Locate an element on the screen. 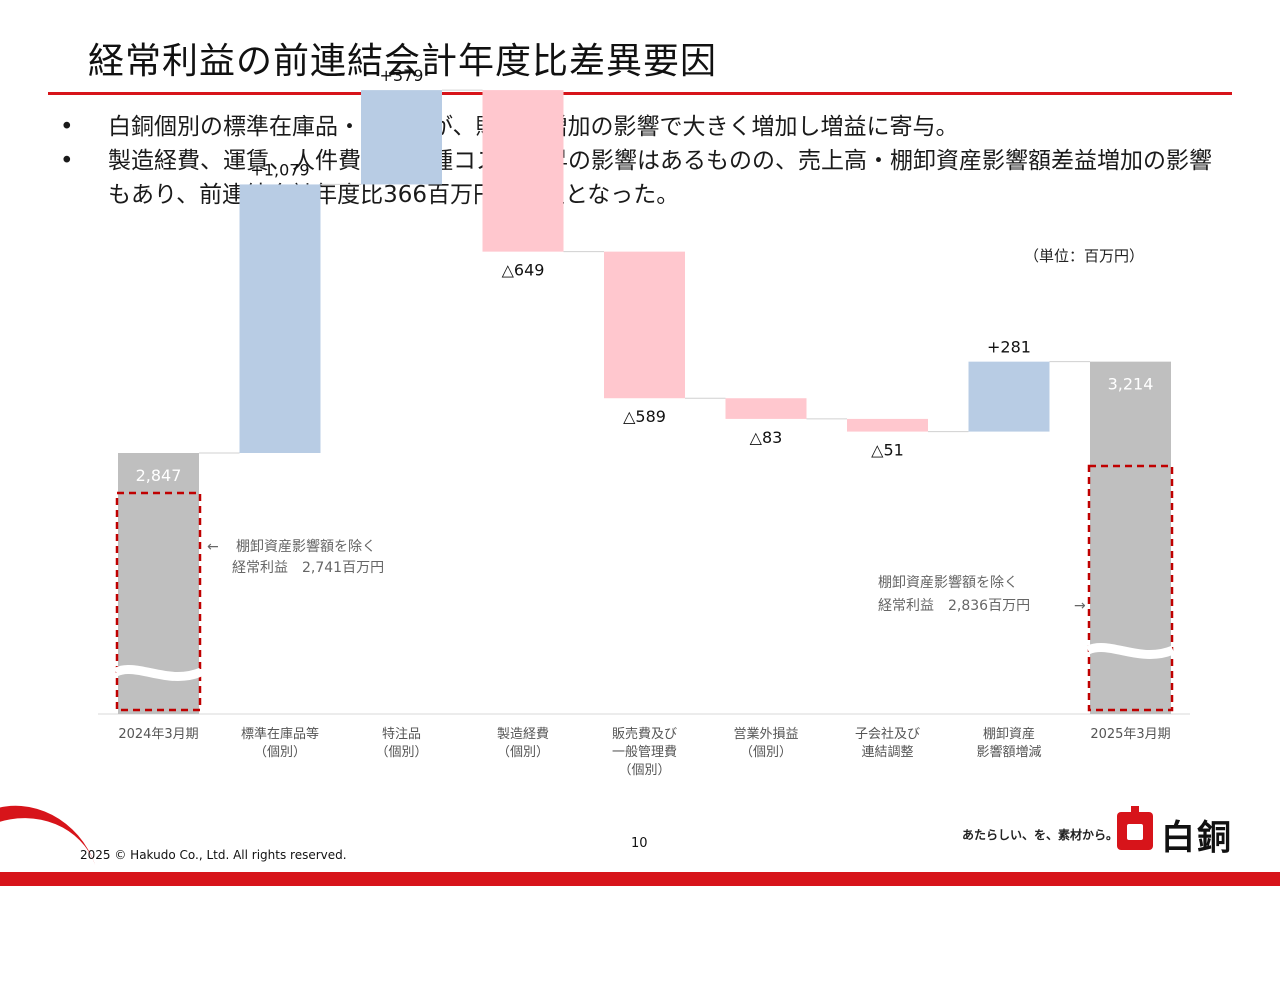 The width and height of the screenshot is (1280, 1001). category-label: 2024年3月期 is located at coordinates (158, 734).